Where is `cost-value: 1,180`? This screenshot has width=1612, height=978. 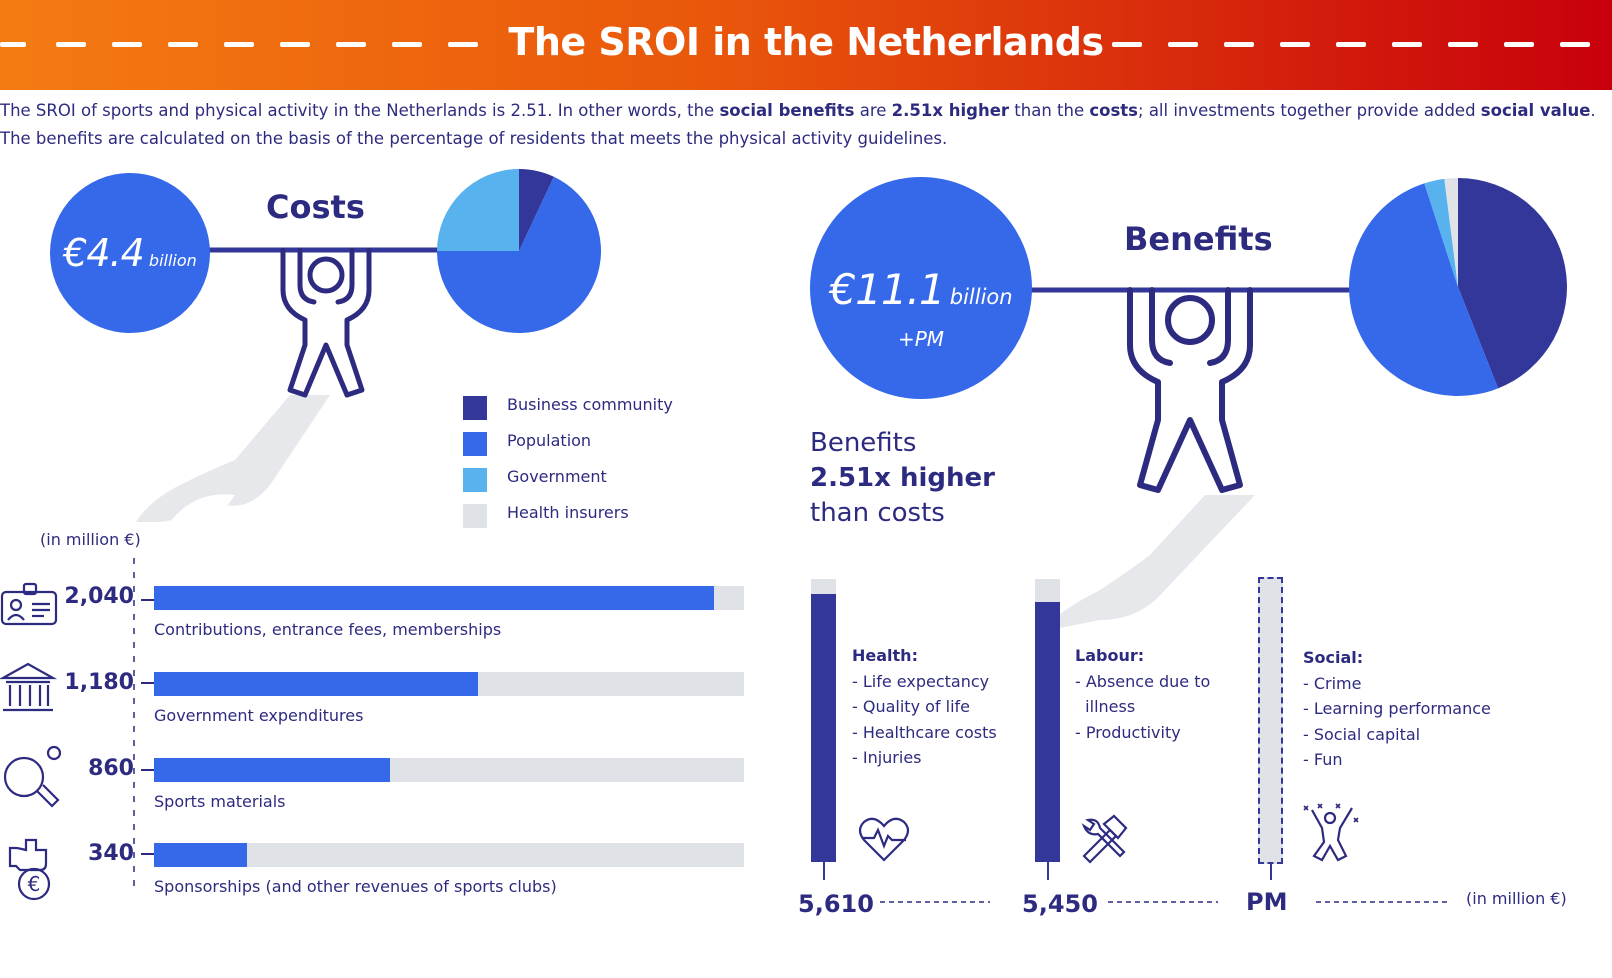
cost-value: 1,180 is located at coordinates (99, 682).